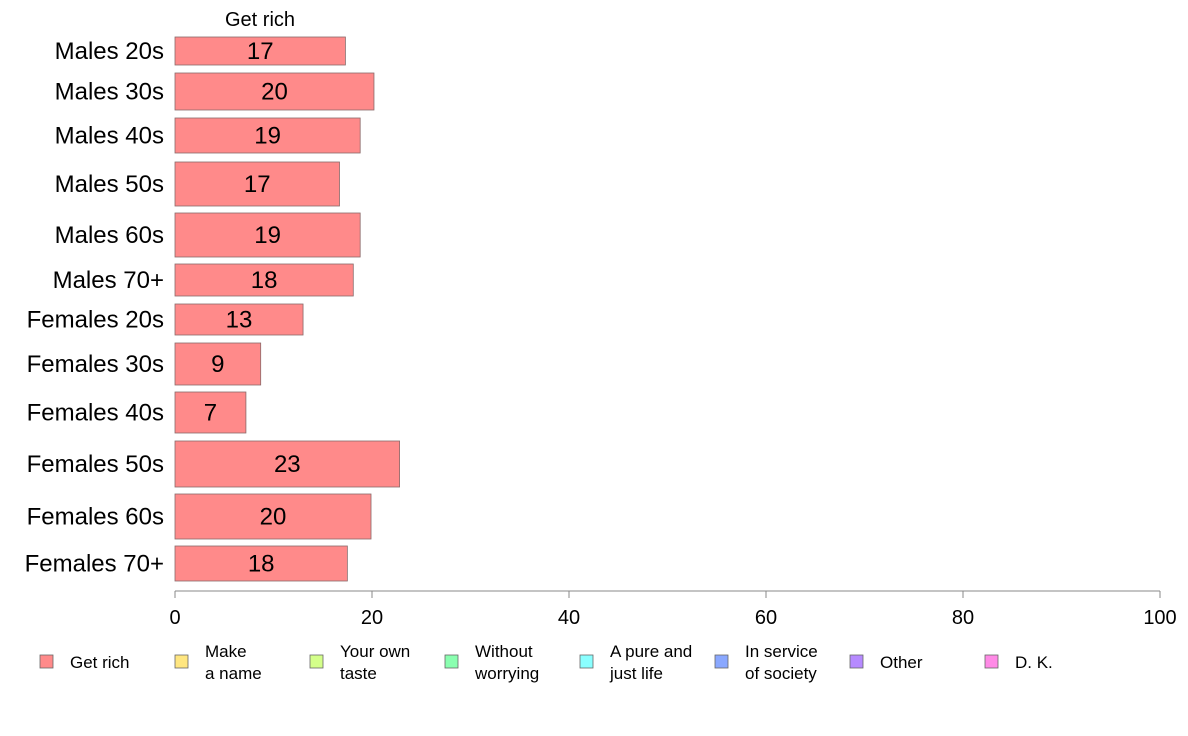  Describe the element at coordinates (766, 662) in the screenshot. I see `legend-item: In service of society` at that location.